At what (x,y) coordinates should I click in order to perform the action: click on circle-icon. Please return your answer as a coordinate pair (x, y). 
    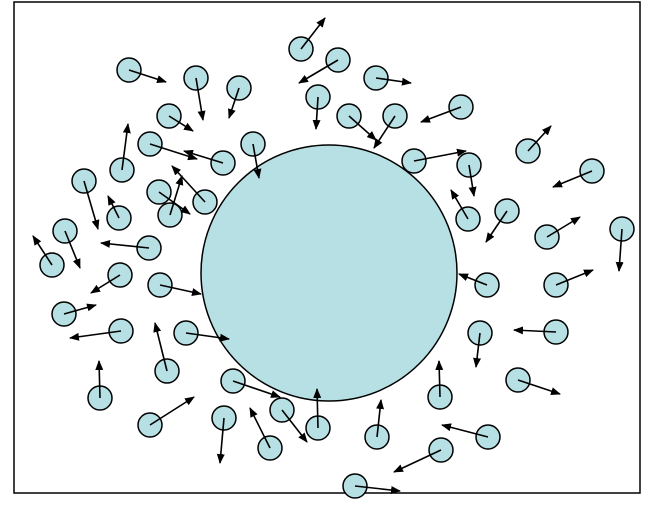
    Looking at the image, I should click on (64, 314).